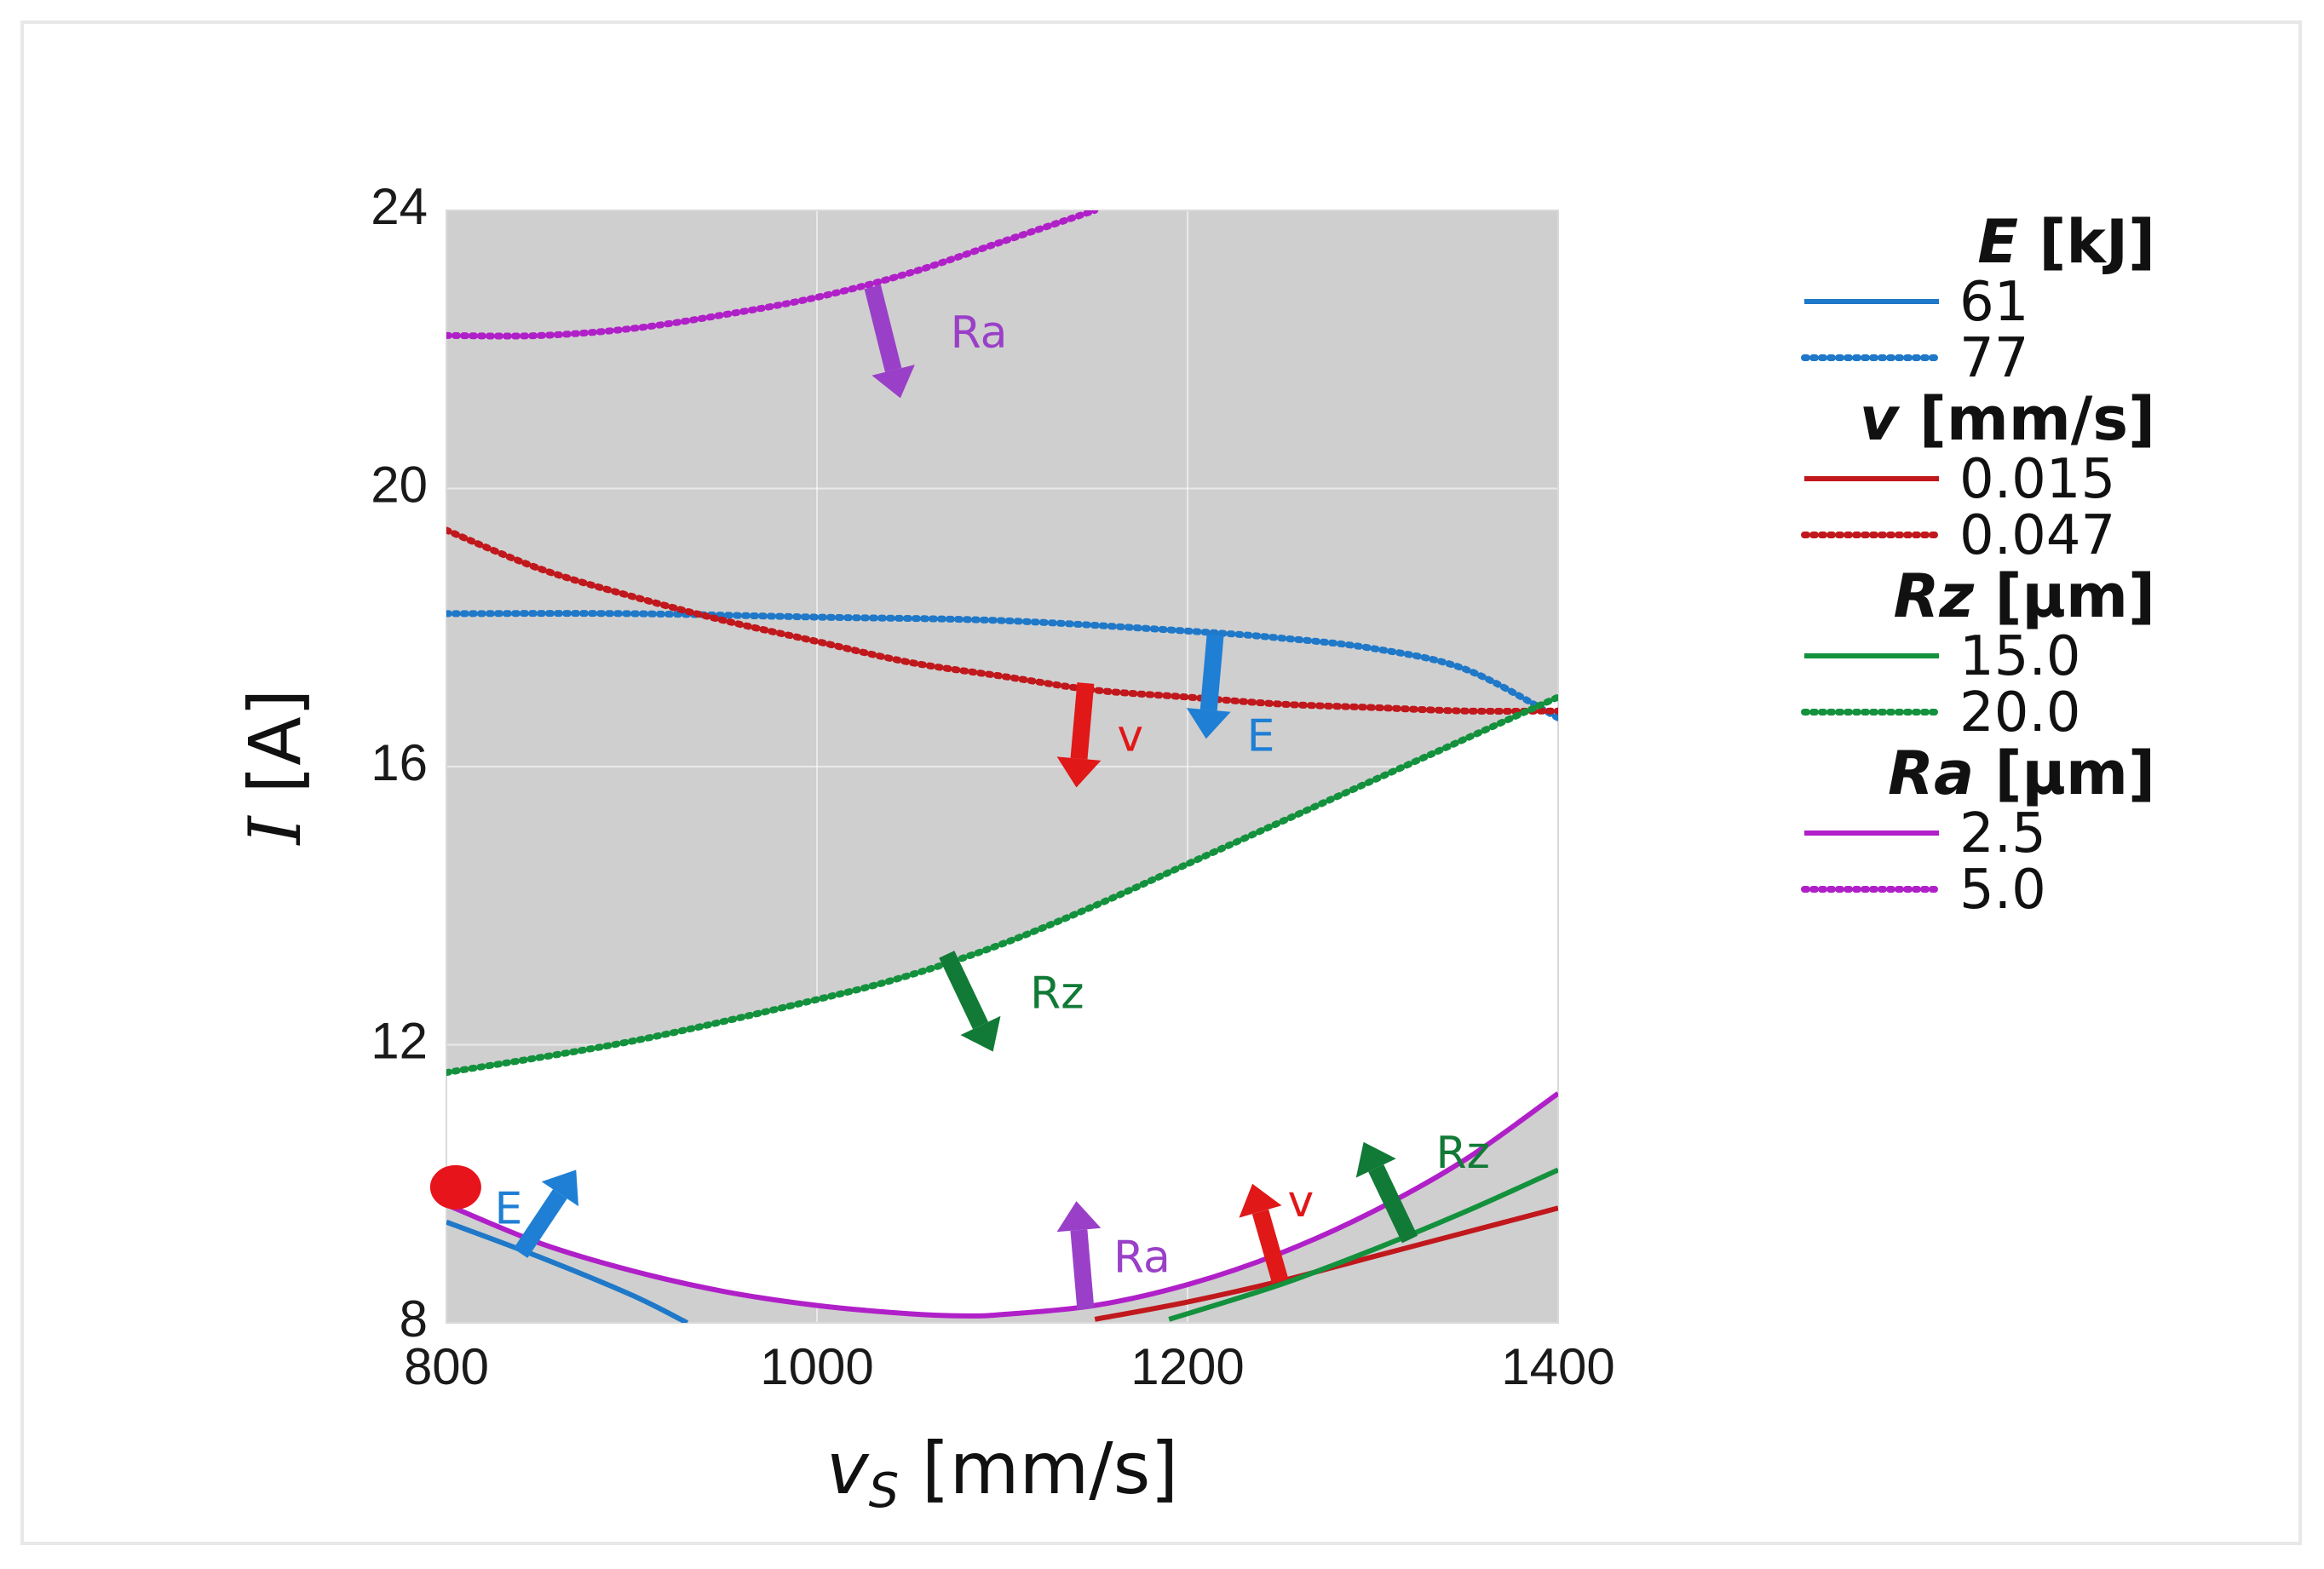  What do you see at coordinates (1993, 302) in the screenshot?
I see `legend-item-label: 61` at bounding box center [1993, 302].